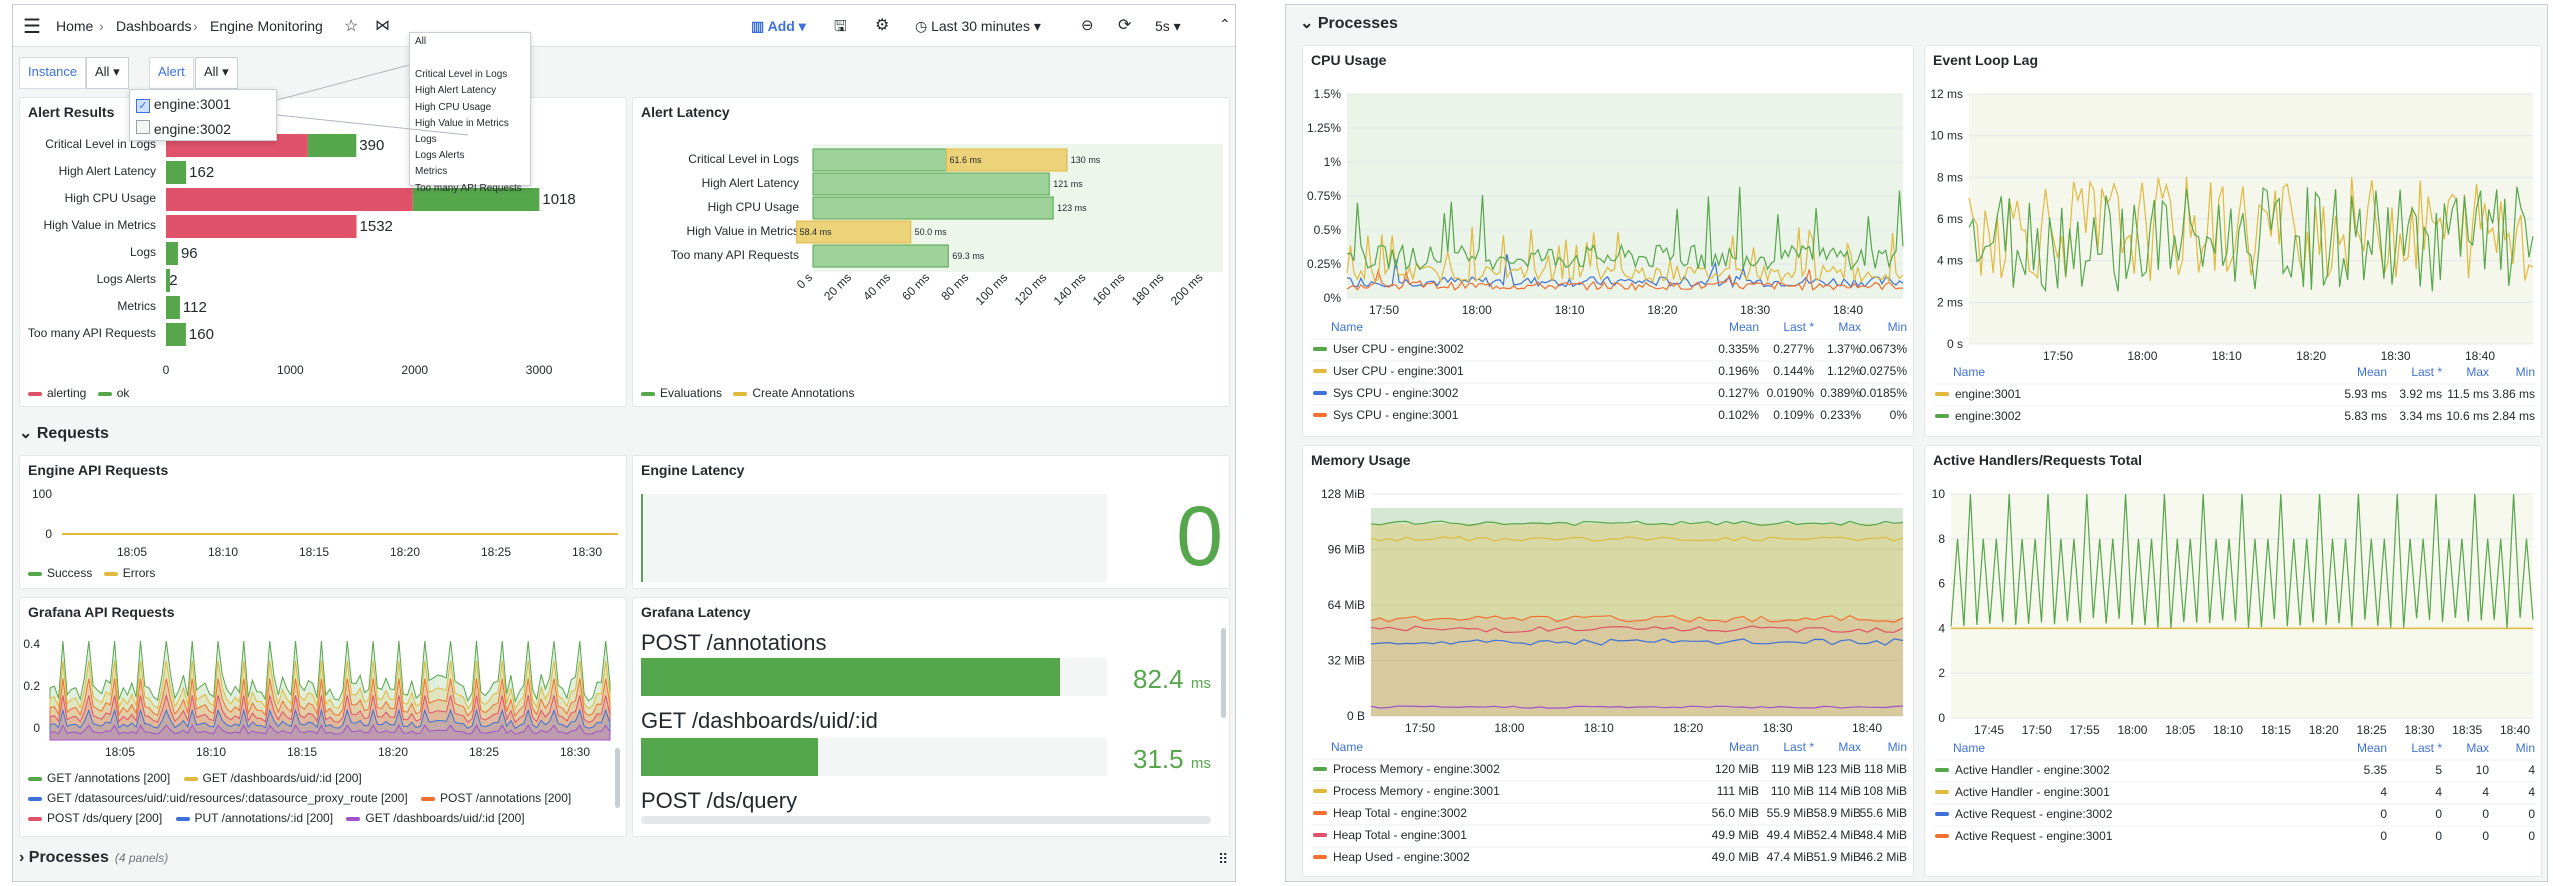  What do you see at coordinates (1791, 393) in the screenshot?
I see `legend-value: 0.0190%` at bounding box center [1791, 393].